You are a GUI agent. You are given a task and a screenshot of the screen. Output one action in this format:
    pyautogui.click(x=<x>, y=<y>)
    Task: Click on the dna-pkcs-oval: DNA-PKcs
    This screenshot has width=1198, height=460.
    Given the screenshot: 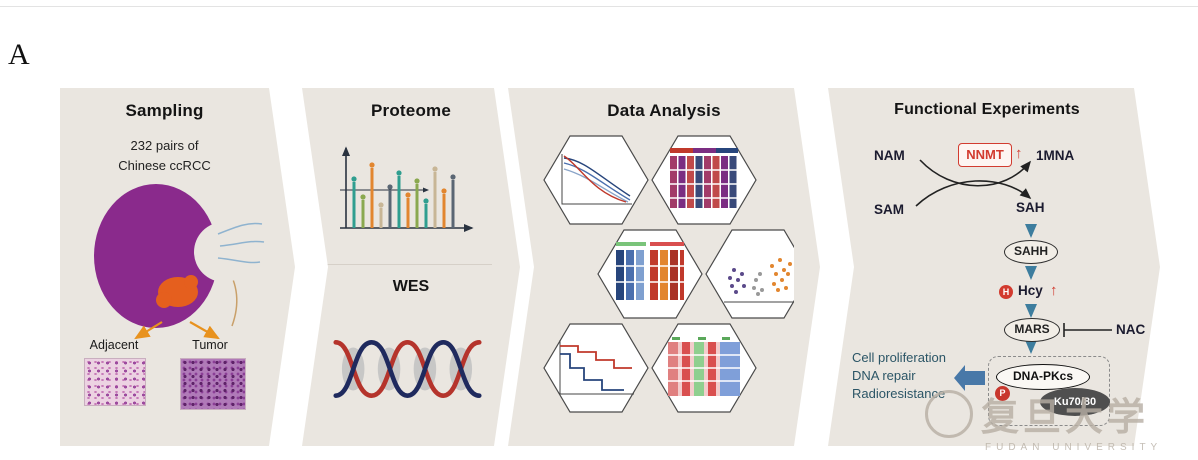 What is the action you would take?
    pyautogui.click(x=1043, y=377)
    